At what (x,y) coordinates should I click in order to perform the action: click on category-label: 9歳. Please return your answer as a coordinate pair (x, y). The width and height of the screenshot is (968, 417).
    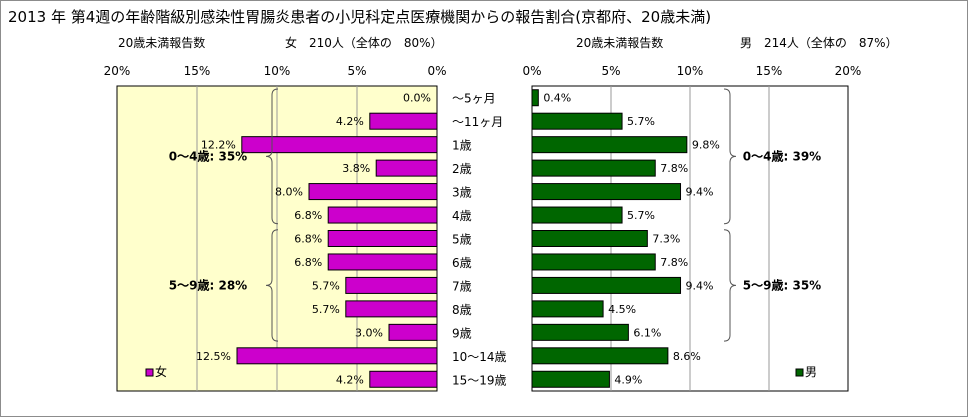
    Looking at the image, I should click on (462, 333).